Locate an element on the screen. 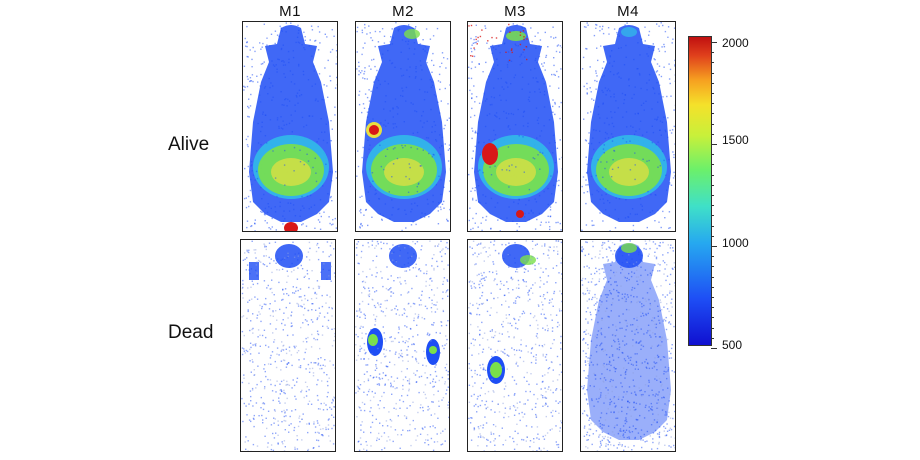  panel-alive-m1 is located at coordinates (290, 126).